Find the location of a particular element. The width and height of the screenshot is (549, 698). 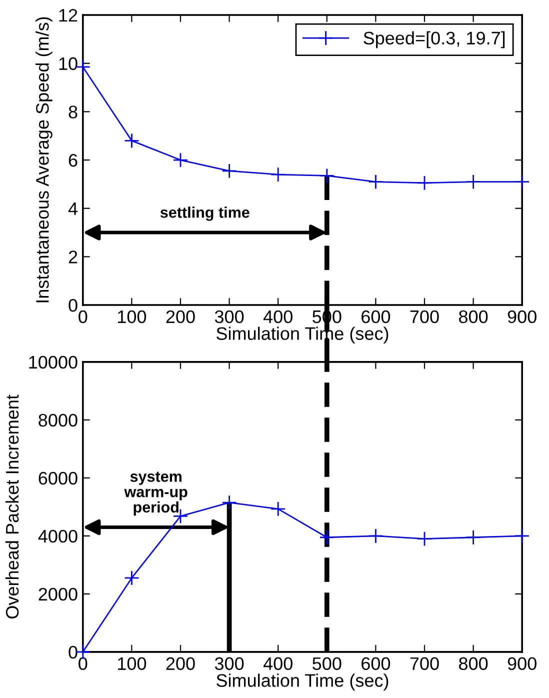

y-tick-label: 10 is located at coordinates (68, 63).